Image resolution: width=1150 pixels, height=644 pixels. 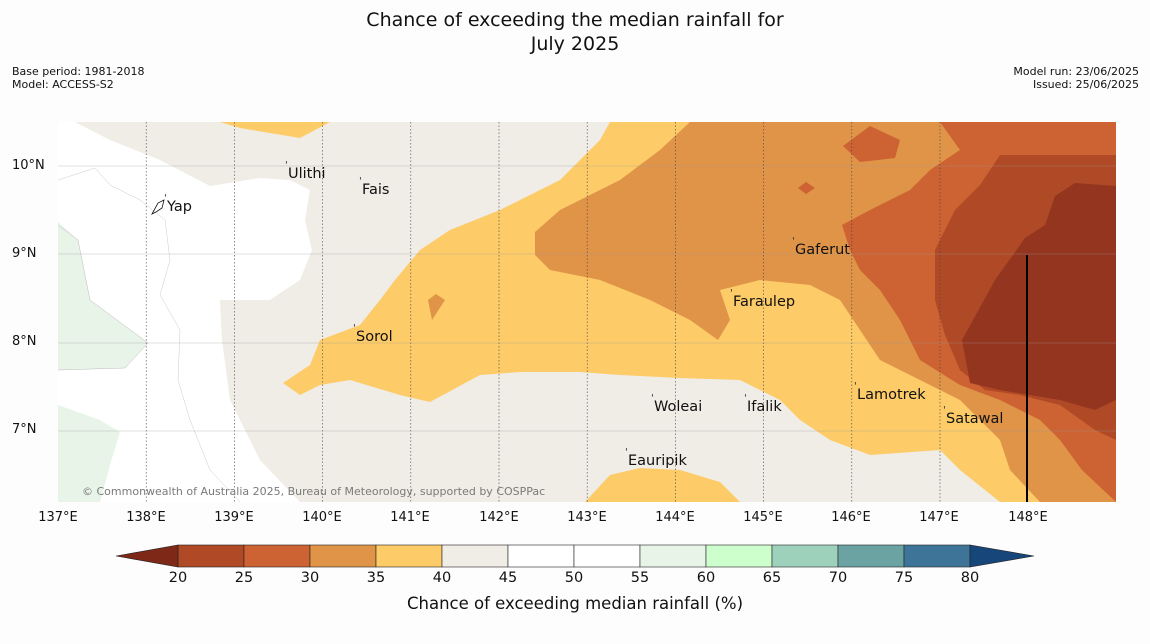 What do you see at coordinates (374, 187) in the screenshot?
I see `place-label: Fais` at bounding box center [374, 187].